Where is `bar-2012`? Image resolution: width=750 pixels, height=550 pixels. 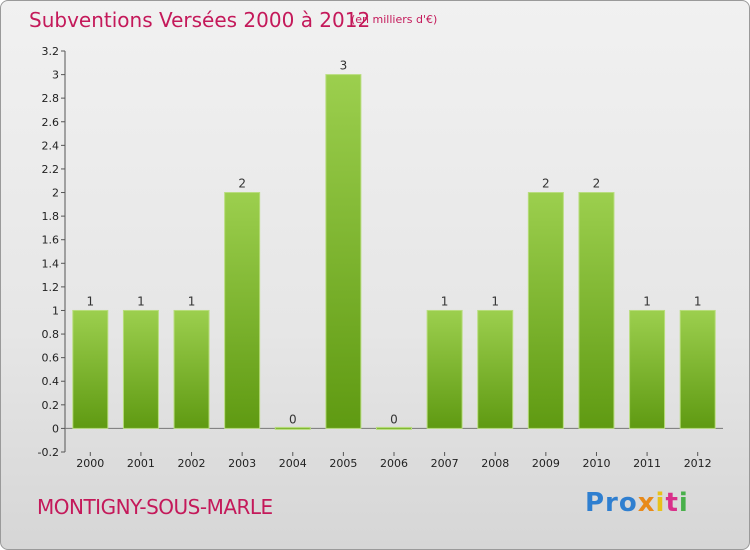 bar-2012 is located at coordinates (697, 369).